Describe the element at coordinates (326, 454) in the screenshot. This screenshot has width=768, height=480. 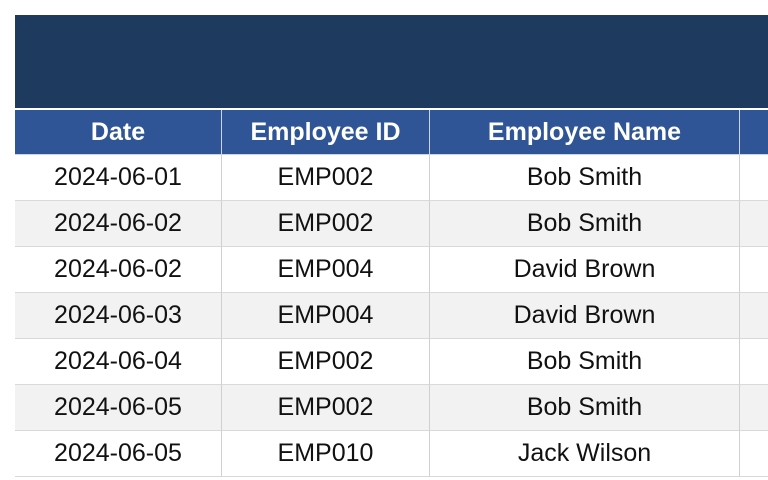
I see `table-cell: EMP010` at that location.